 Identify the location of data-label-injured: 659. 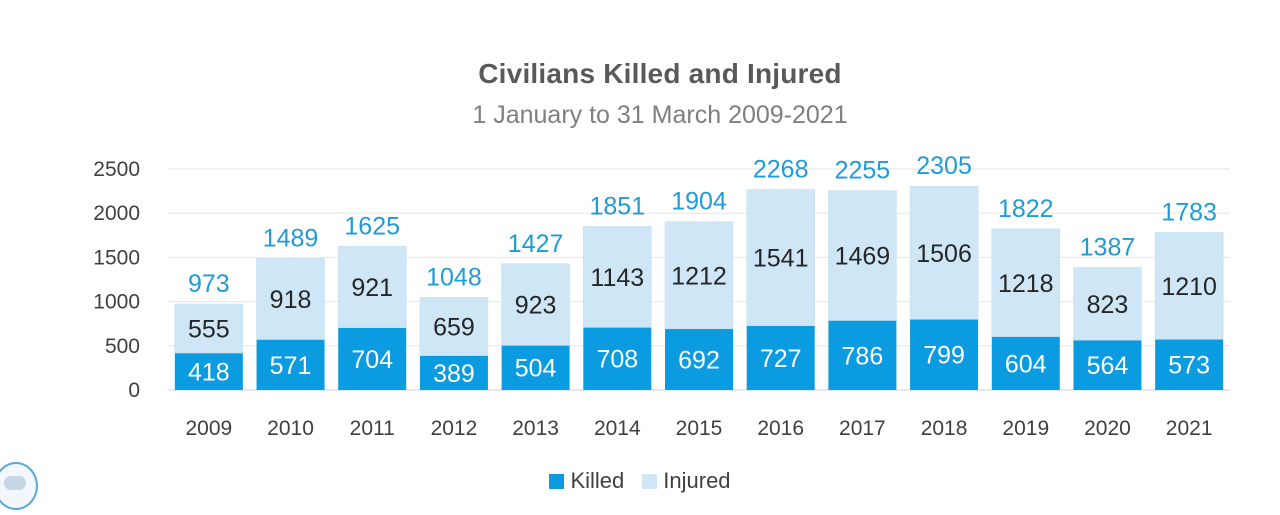
(454, 327).